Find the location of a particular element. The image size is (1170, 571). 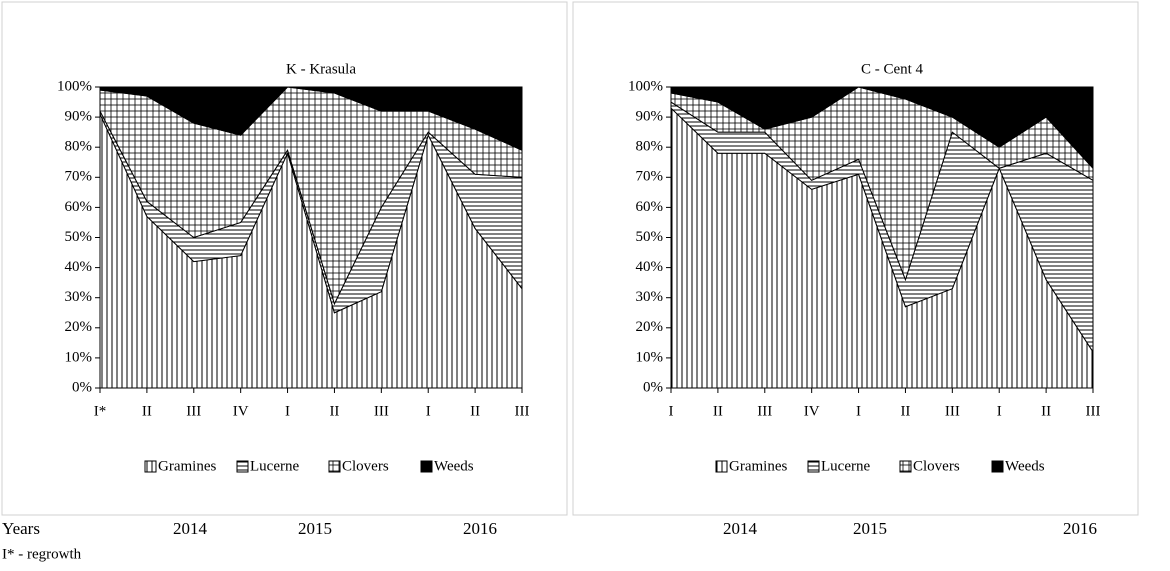

x-tick-label: I* is located at coordinates (100, 411).